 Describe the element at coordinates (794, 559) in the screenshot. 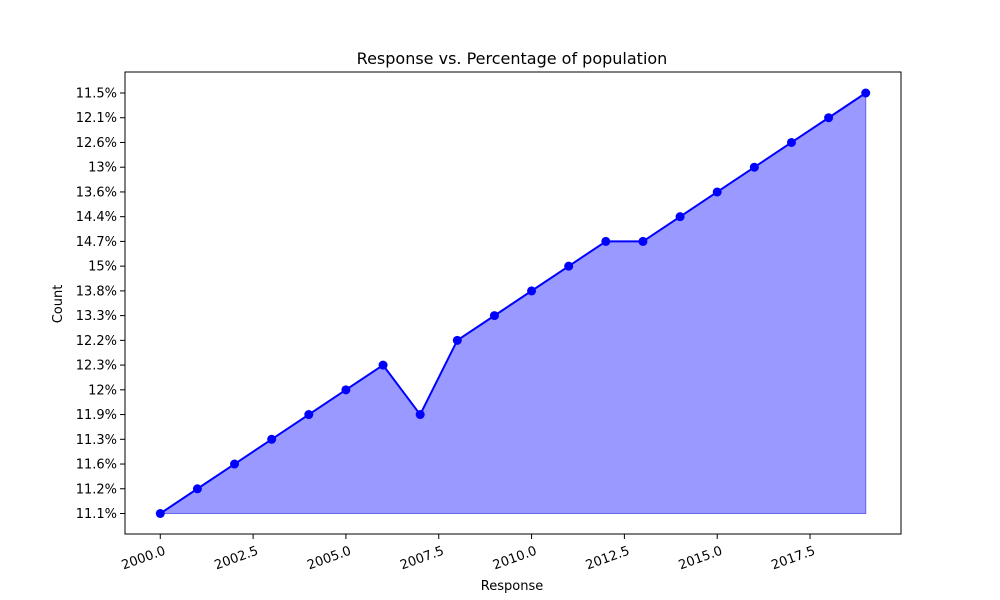

I see `x-tick-label: 2017.5` at that location.